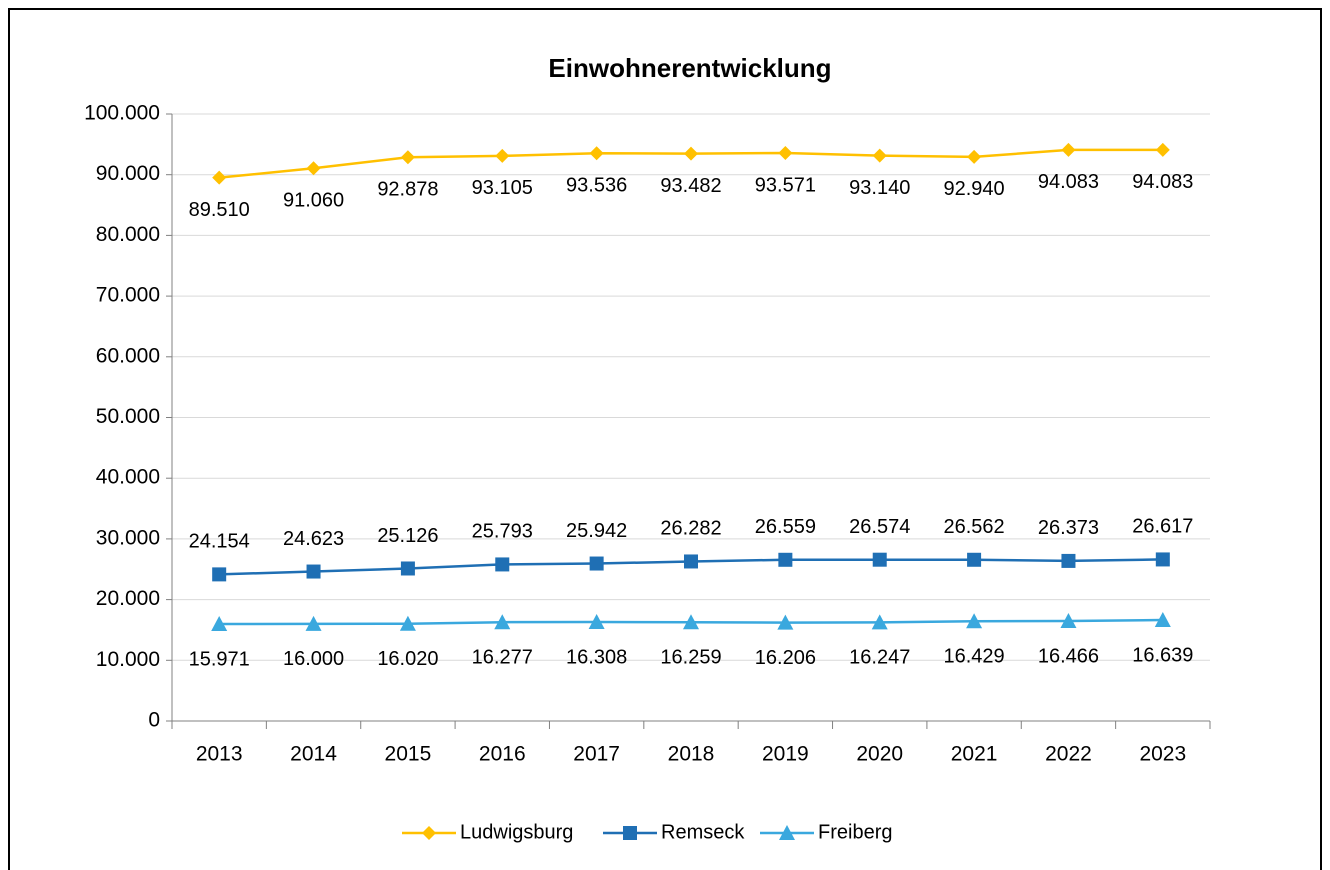  I want to click on data-label: 16.429, so click(974, 657).